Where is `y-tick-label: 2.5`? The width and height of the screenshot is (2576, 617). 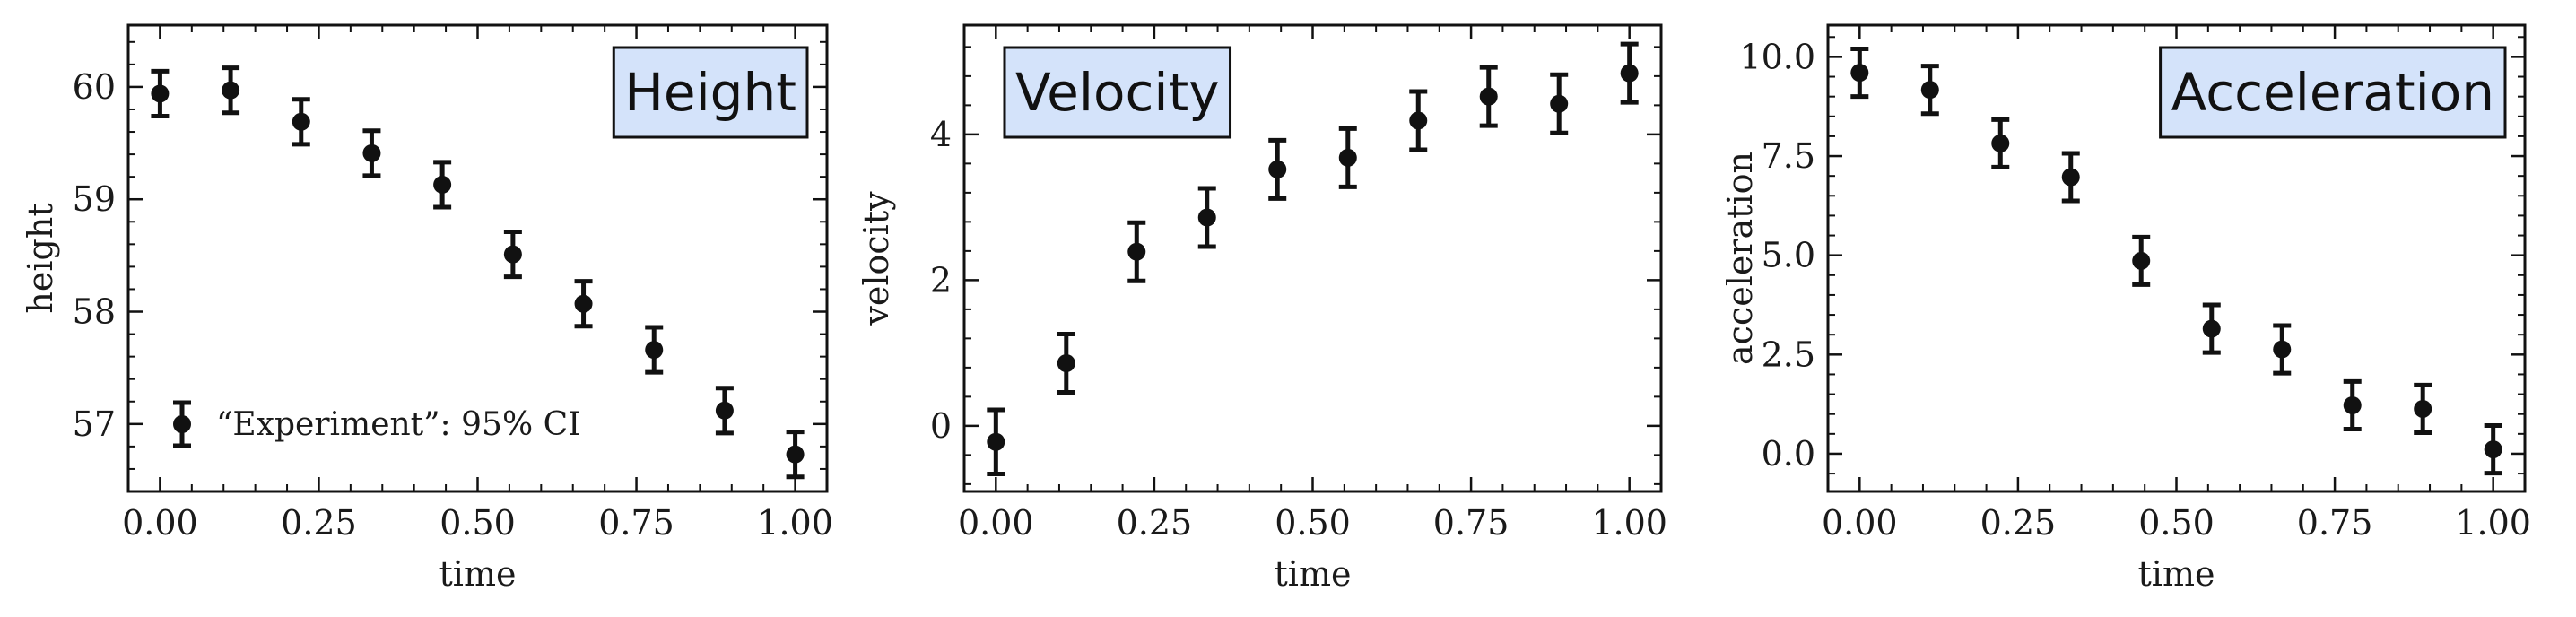
y-tick-label: 2.5 is located at coordinates (1788, 354).